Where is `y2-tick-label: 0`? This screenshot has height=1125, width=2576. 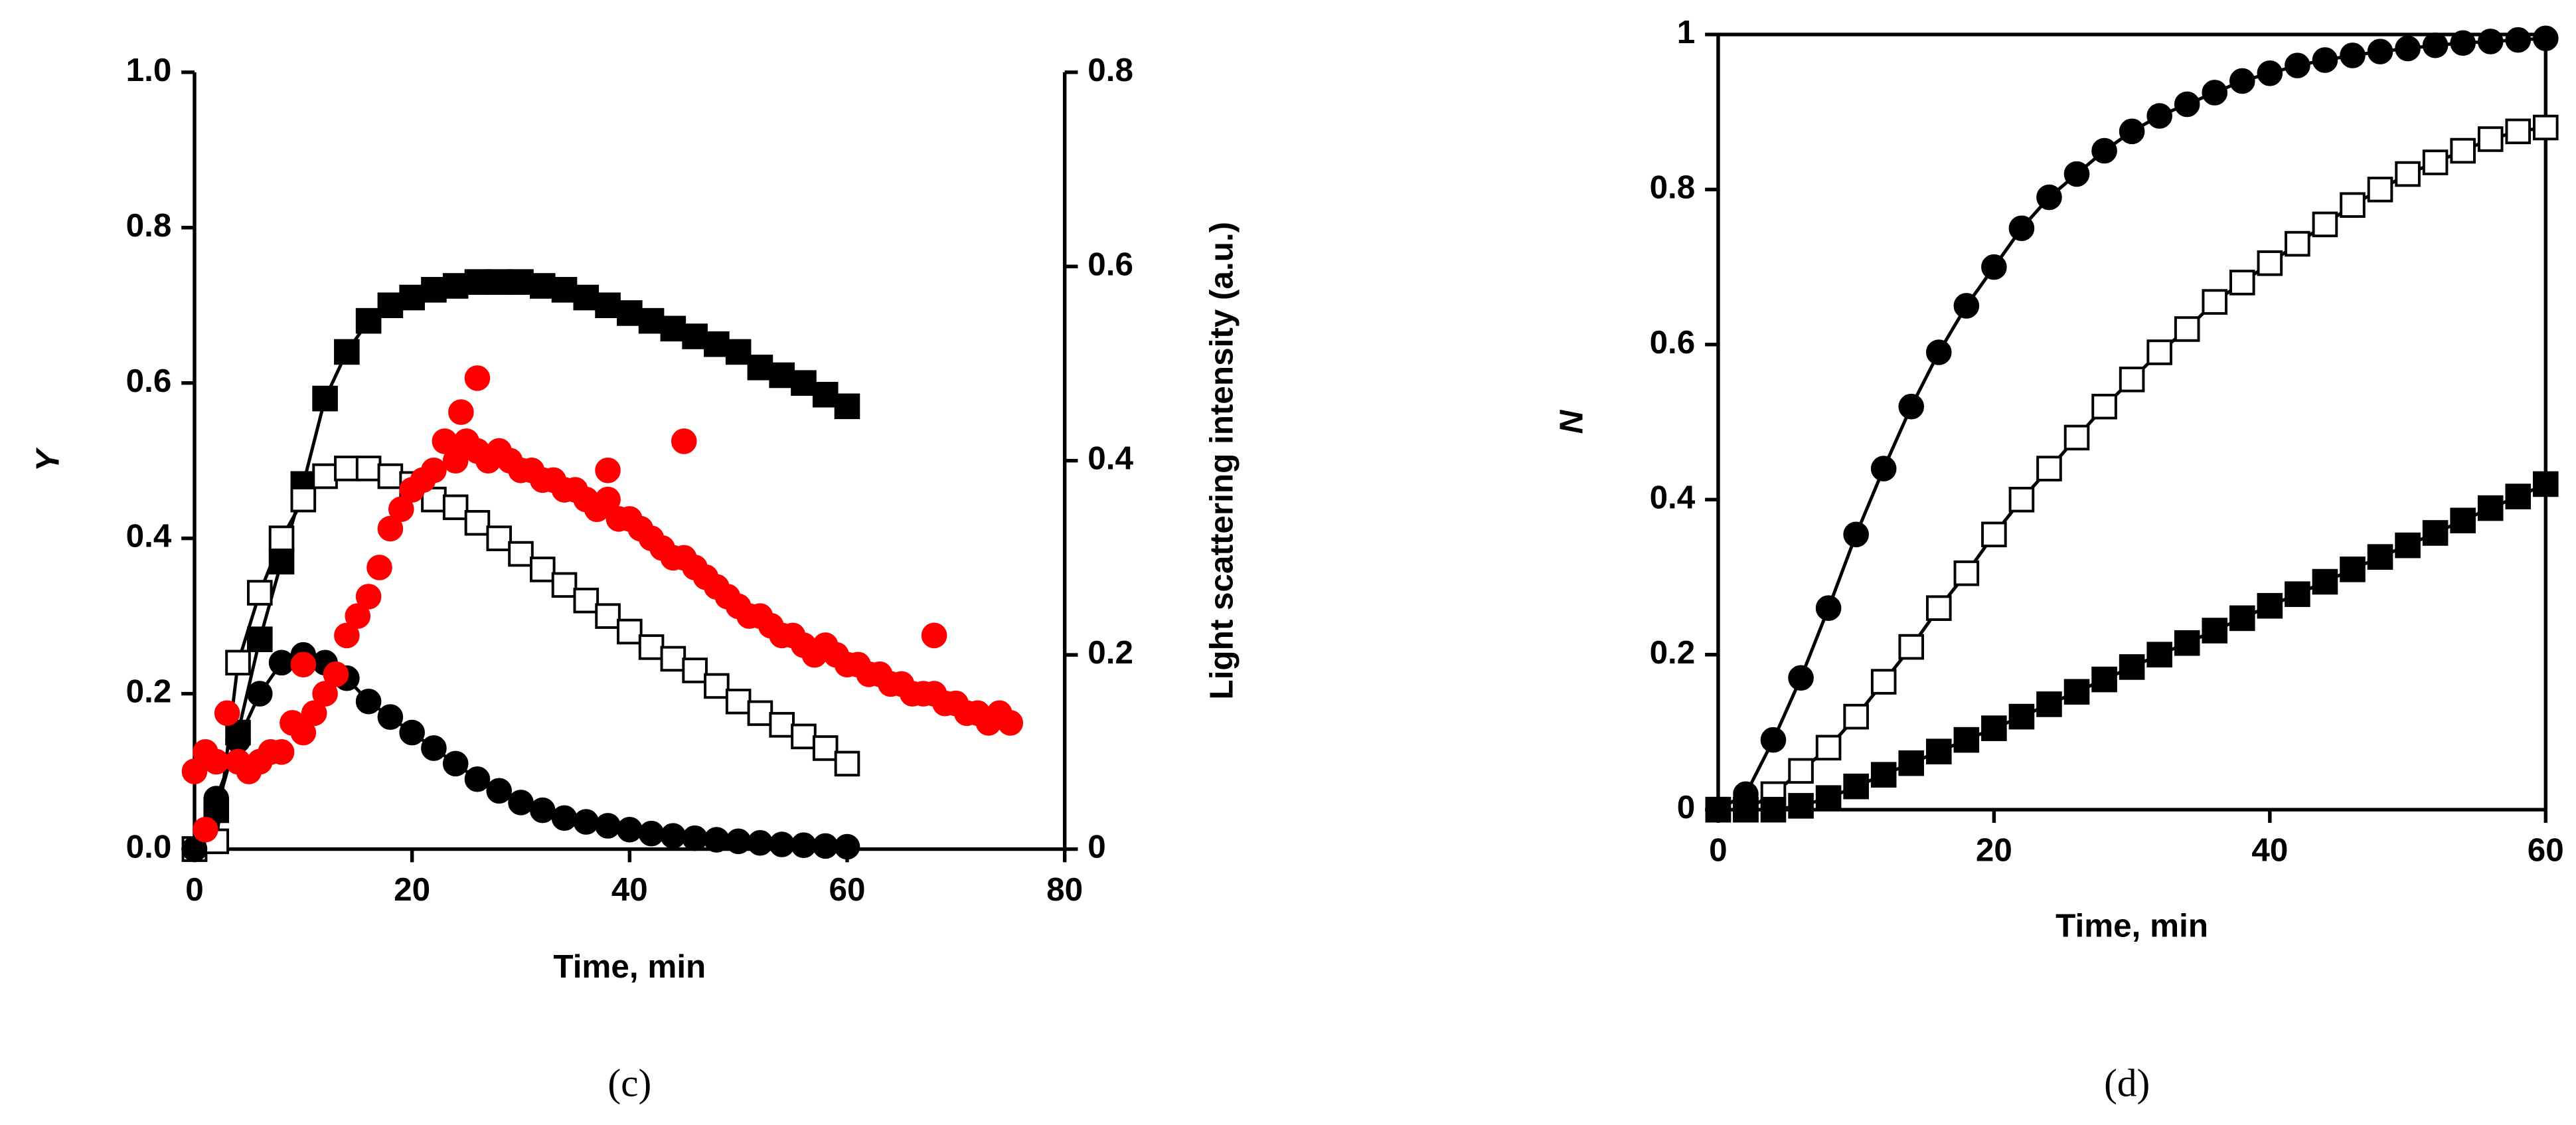
y2-tick-label: 0 is located at coordinates (1096, 847).